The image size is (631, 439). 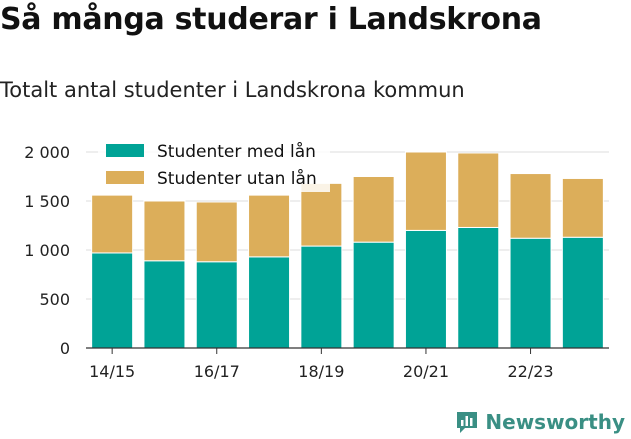 What do you see at coordinates (426, 371) in the screenshot?
I see `x-tick-label: 20/21` at bounding box center [426, 371].